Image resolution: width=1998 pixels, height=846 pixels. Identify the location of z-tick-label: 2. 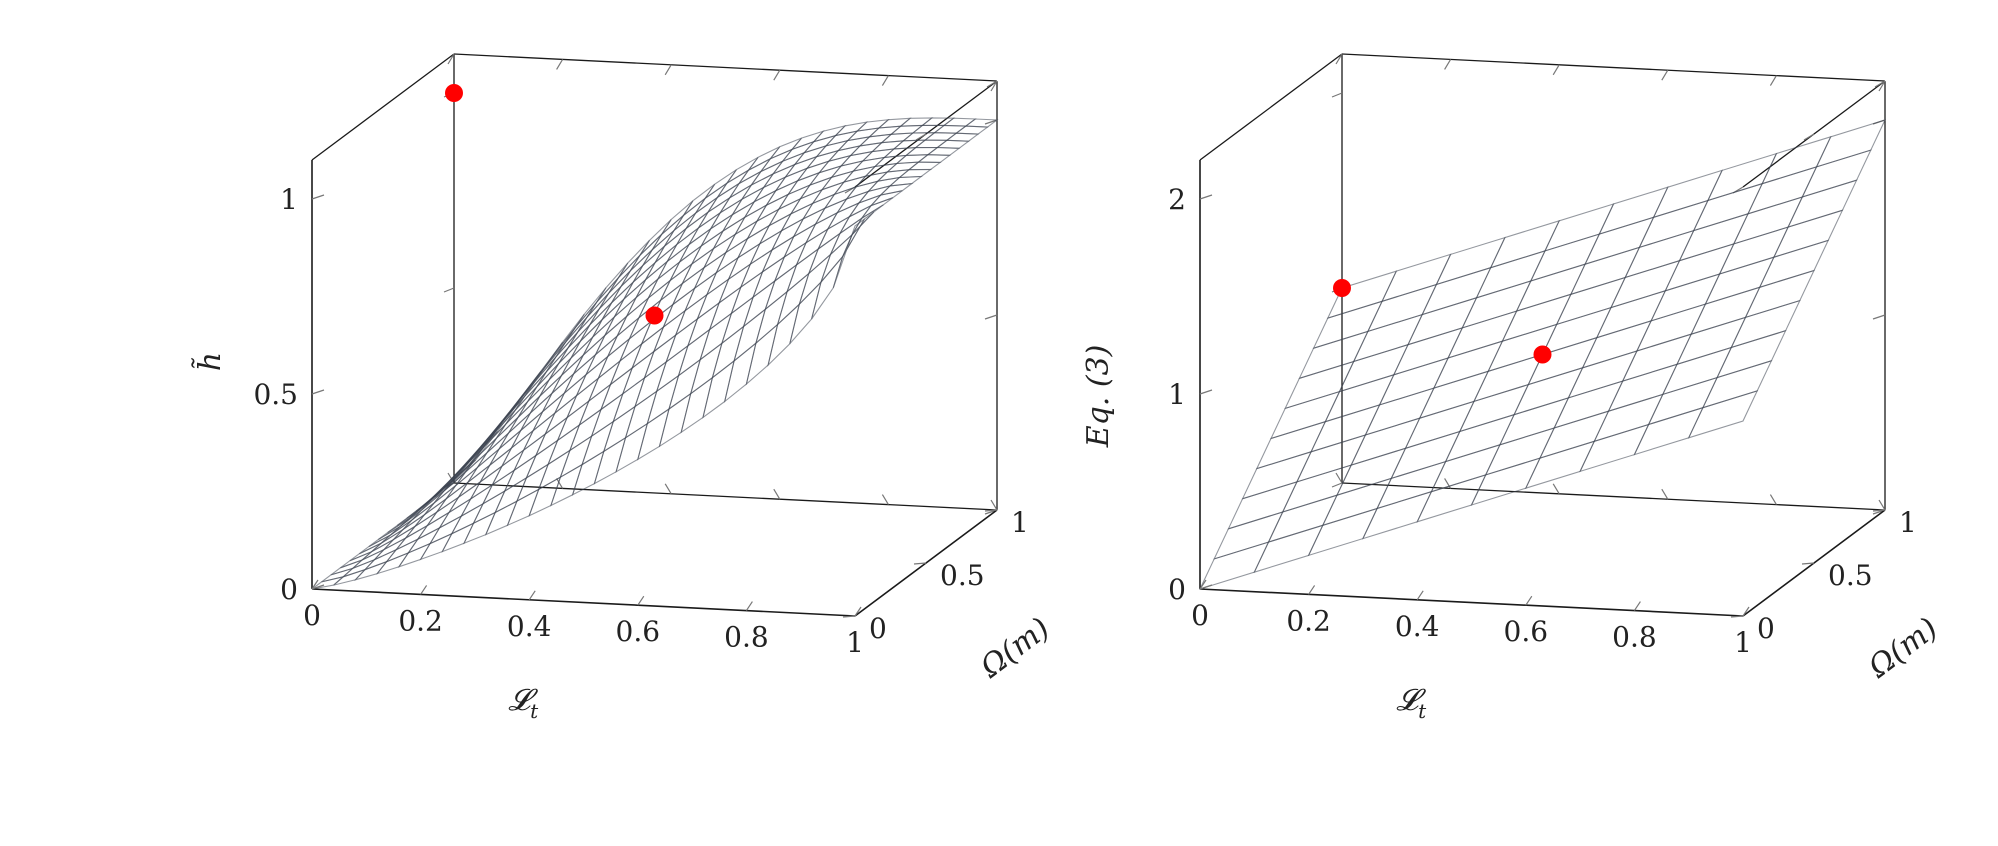
(1177, 199).